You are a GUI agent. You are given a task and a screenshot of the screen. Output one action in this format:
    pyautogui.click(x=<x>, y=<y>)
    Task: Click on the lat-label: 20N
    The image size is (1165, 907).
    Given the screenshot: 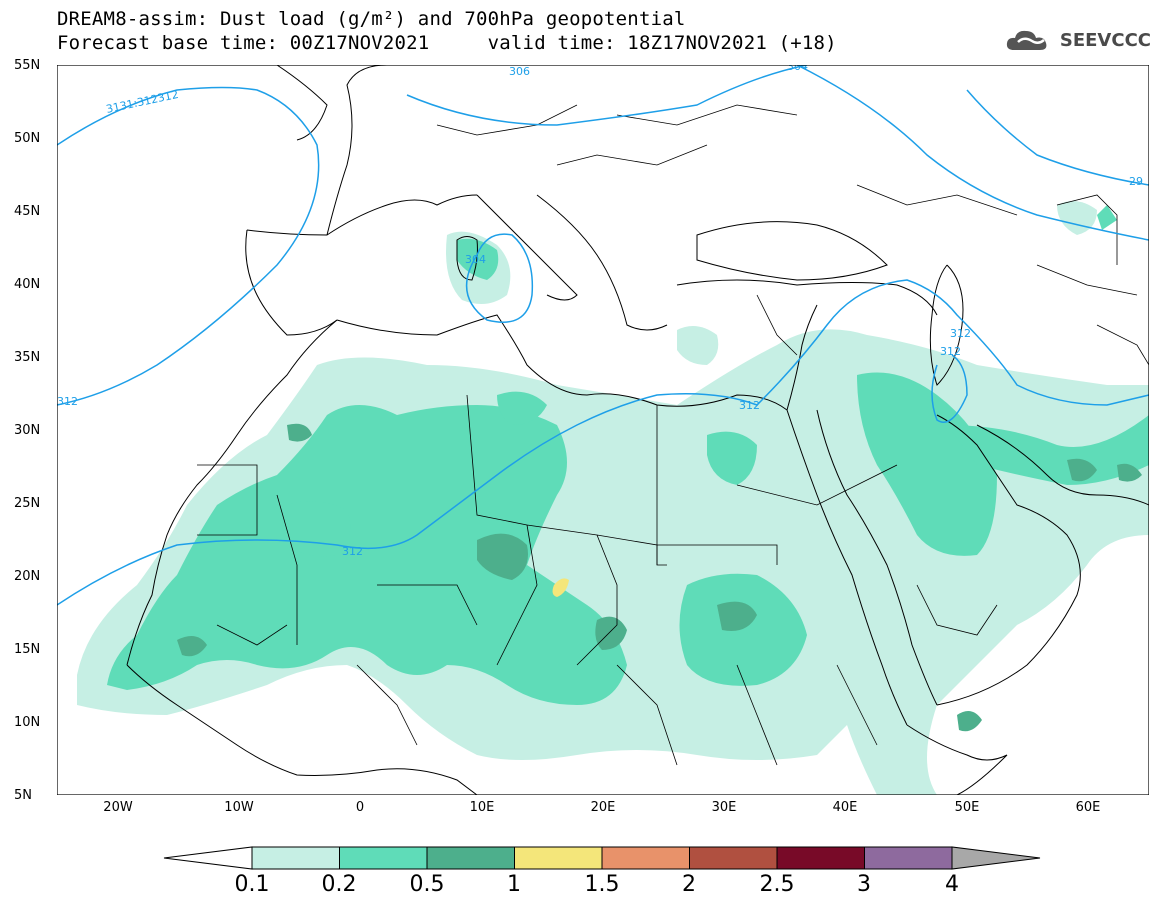 What is the action you would take?
    pyautogui.click(x=27, y=576)
    